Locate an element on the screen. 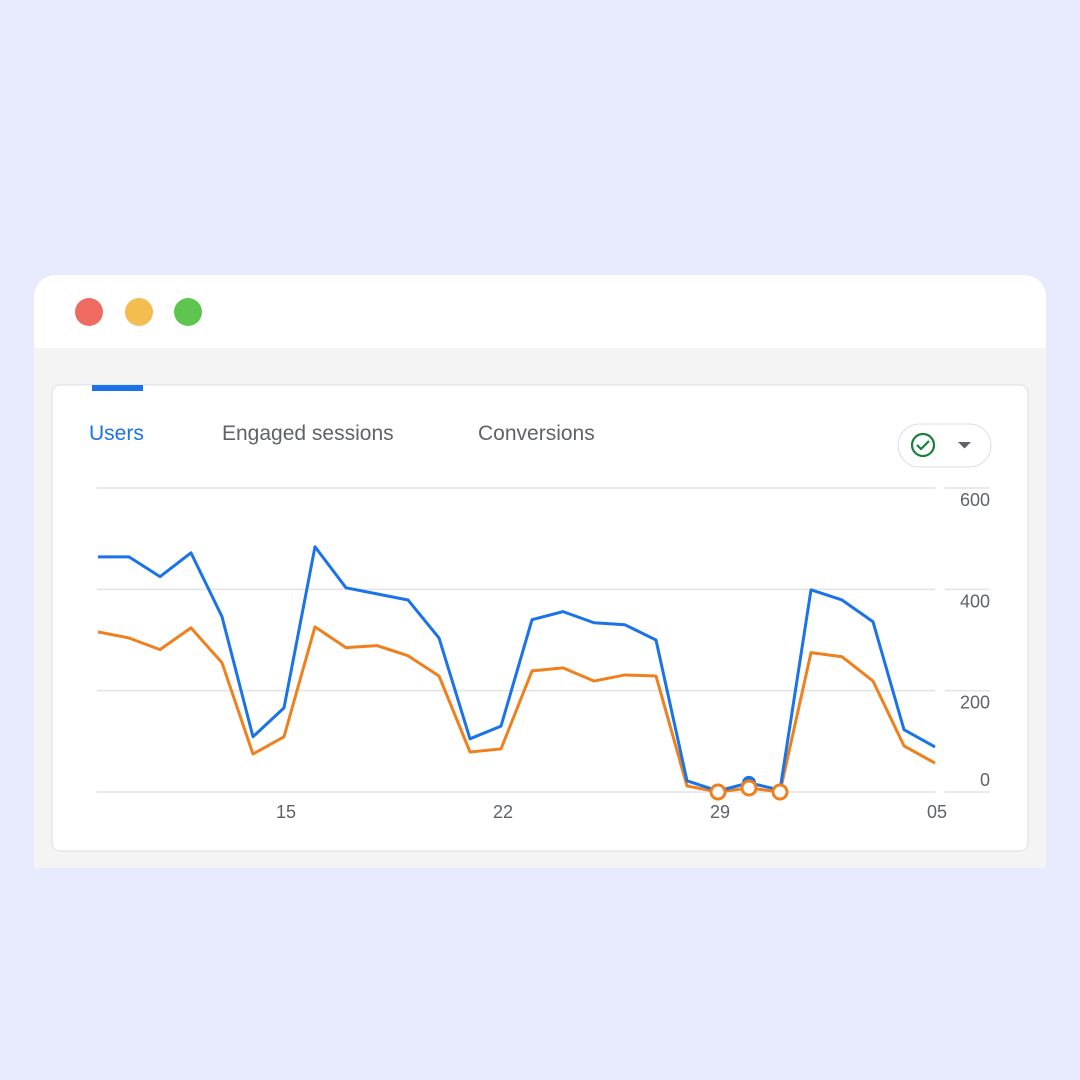 The image size is (1080, 1080). tab: Users is located at coordinates (116, 433).